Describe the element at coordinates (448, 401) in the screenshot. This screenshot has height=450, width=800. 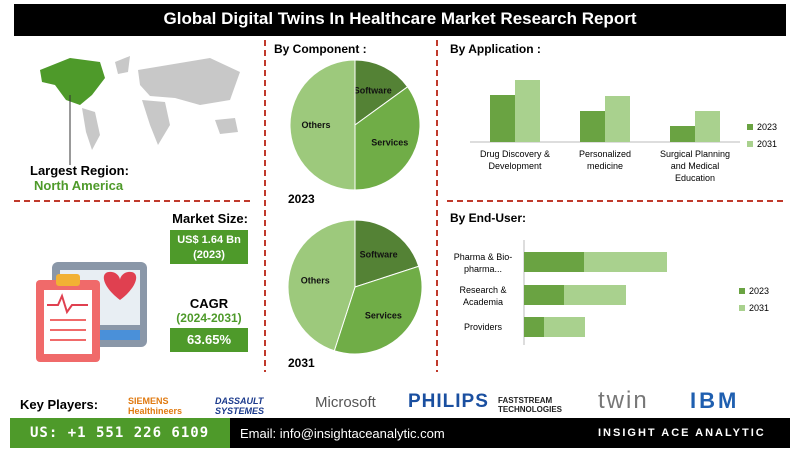
I see `key-player: PHILIPS` at that location.